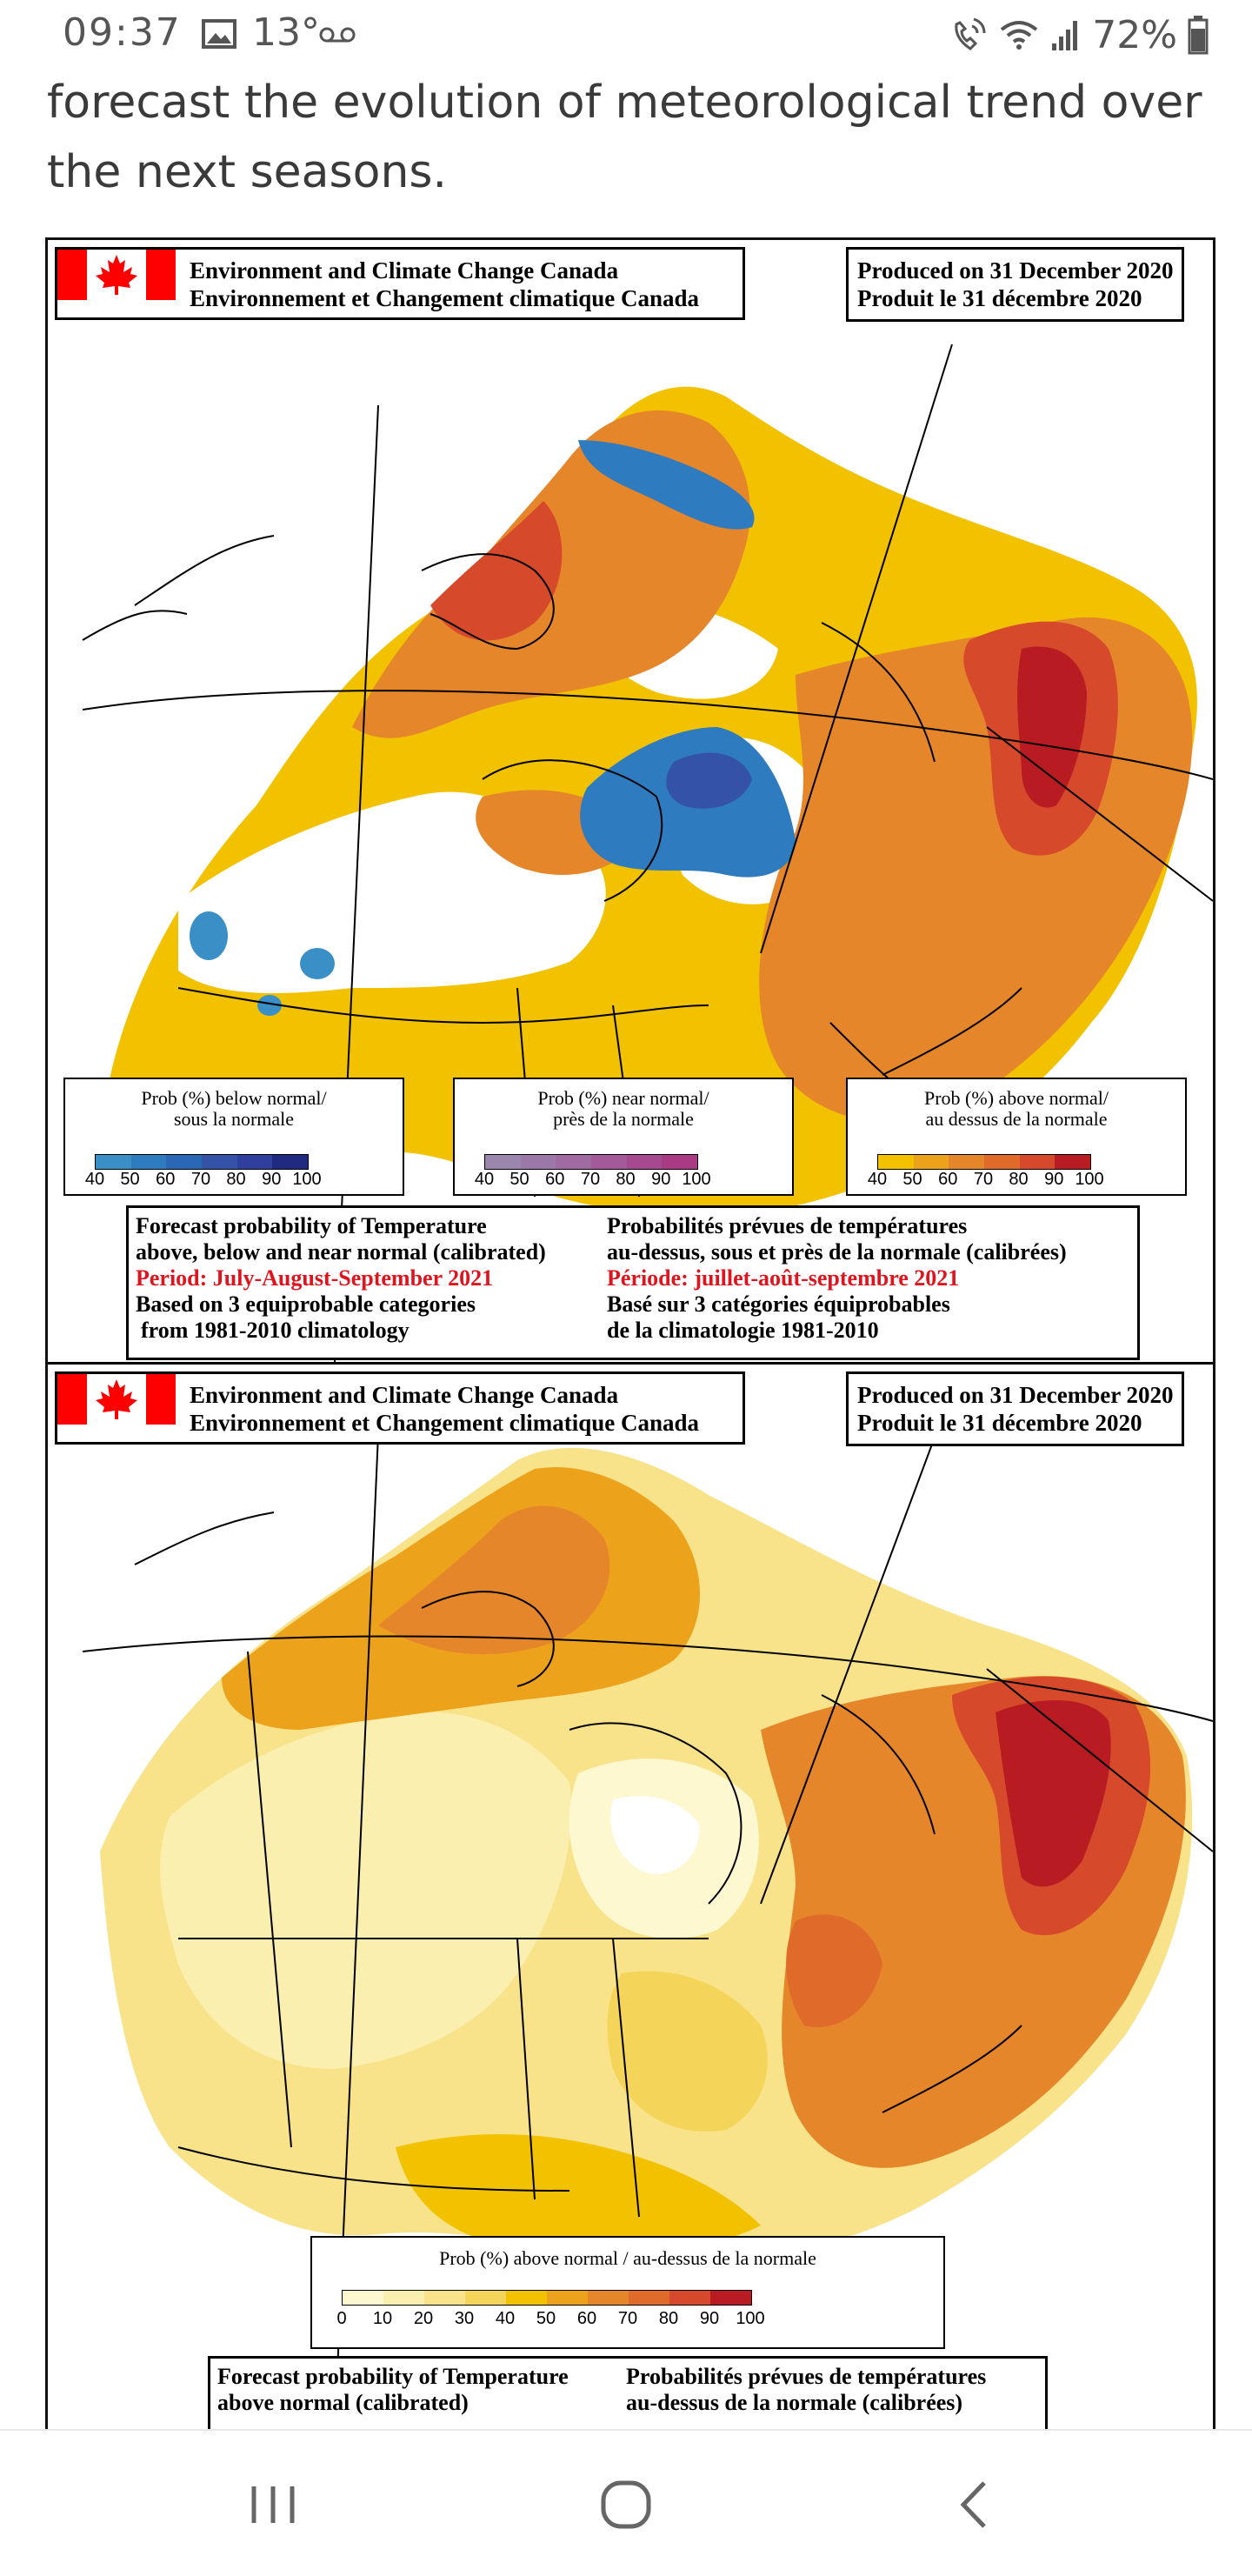 The height and width of the screenshot is (2576, 1252). What do you see at coordinates (338, 35) in the screenshot?
I see `voicemail-icon` at bounding box center [338, 35].